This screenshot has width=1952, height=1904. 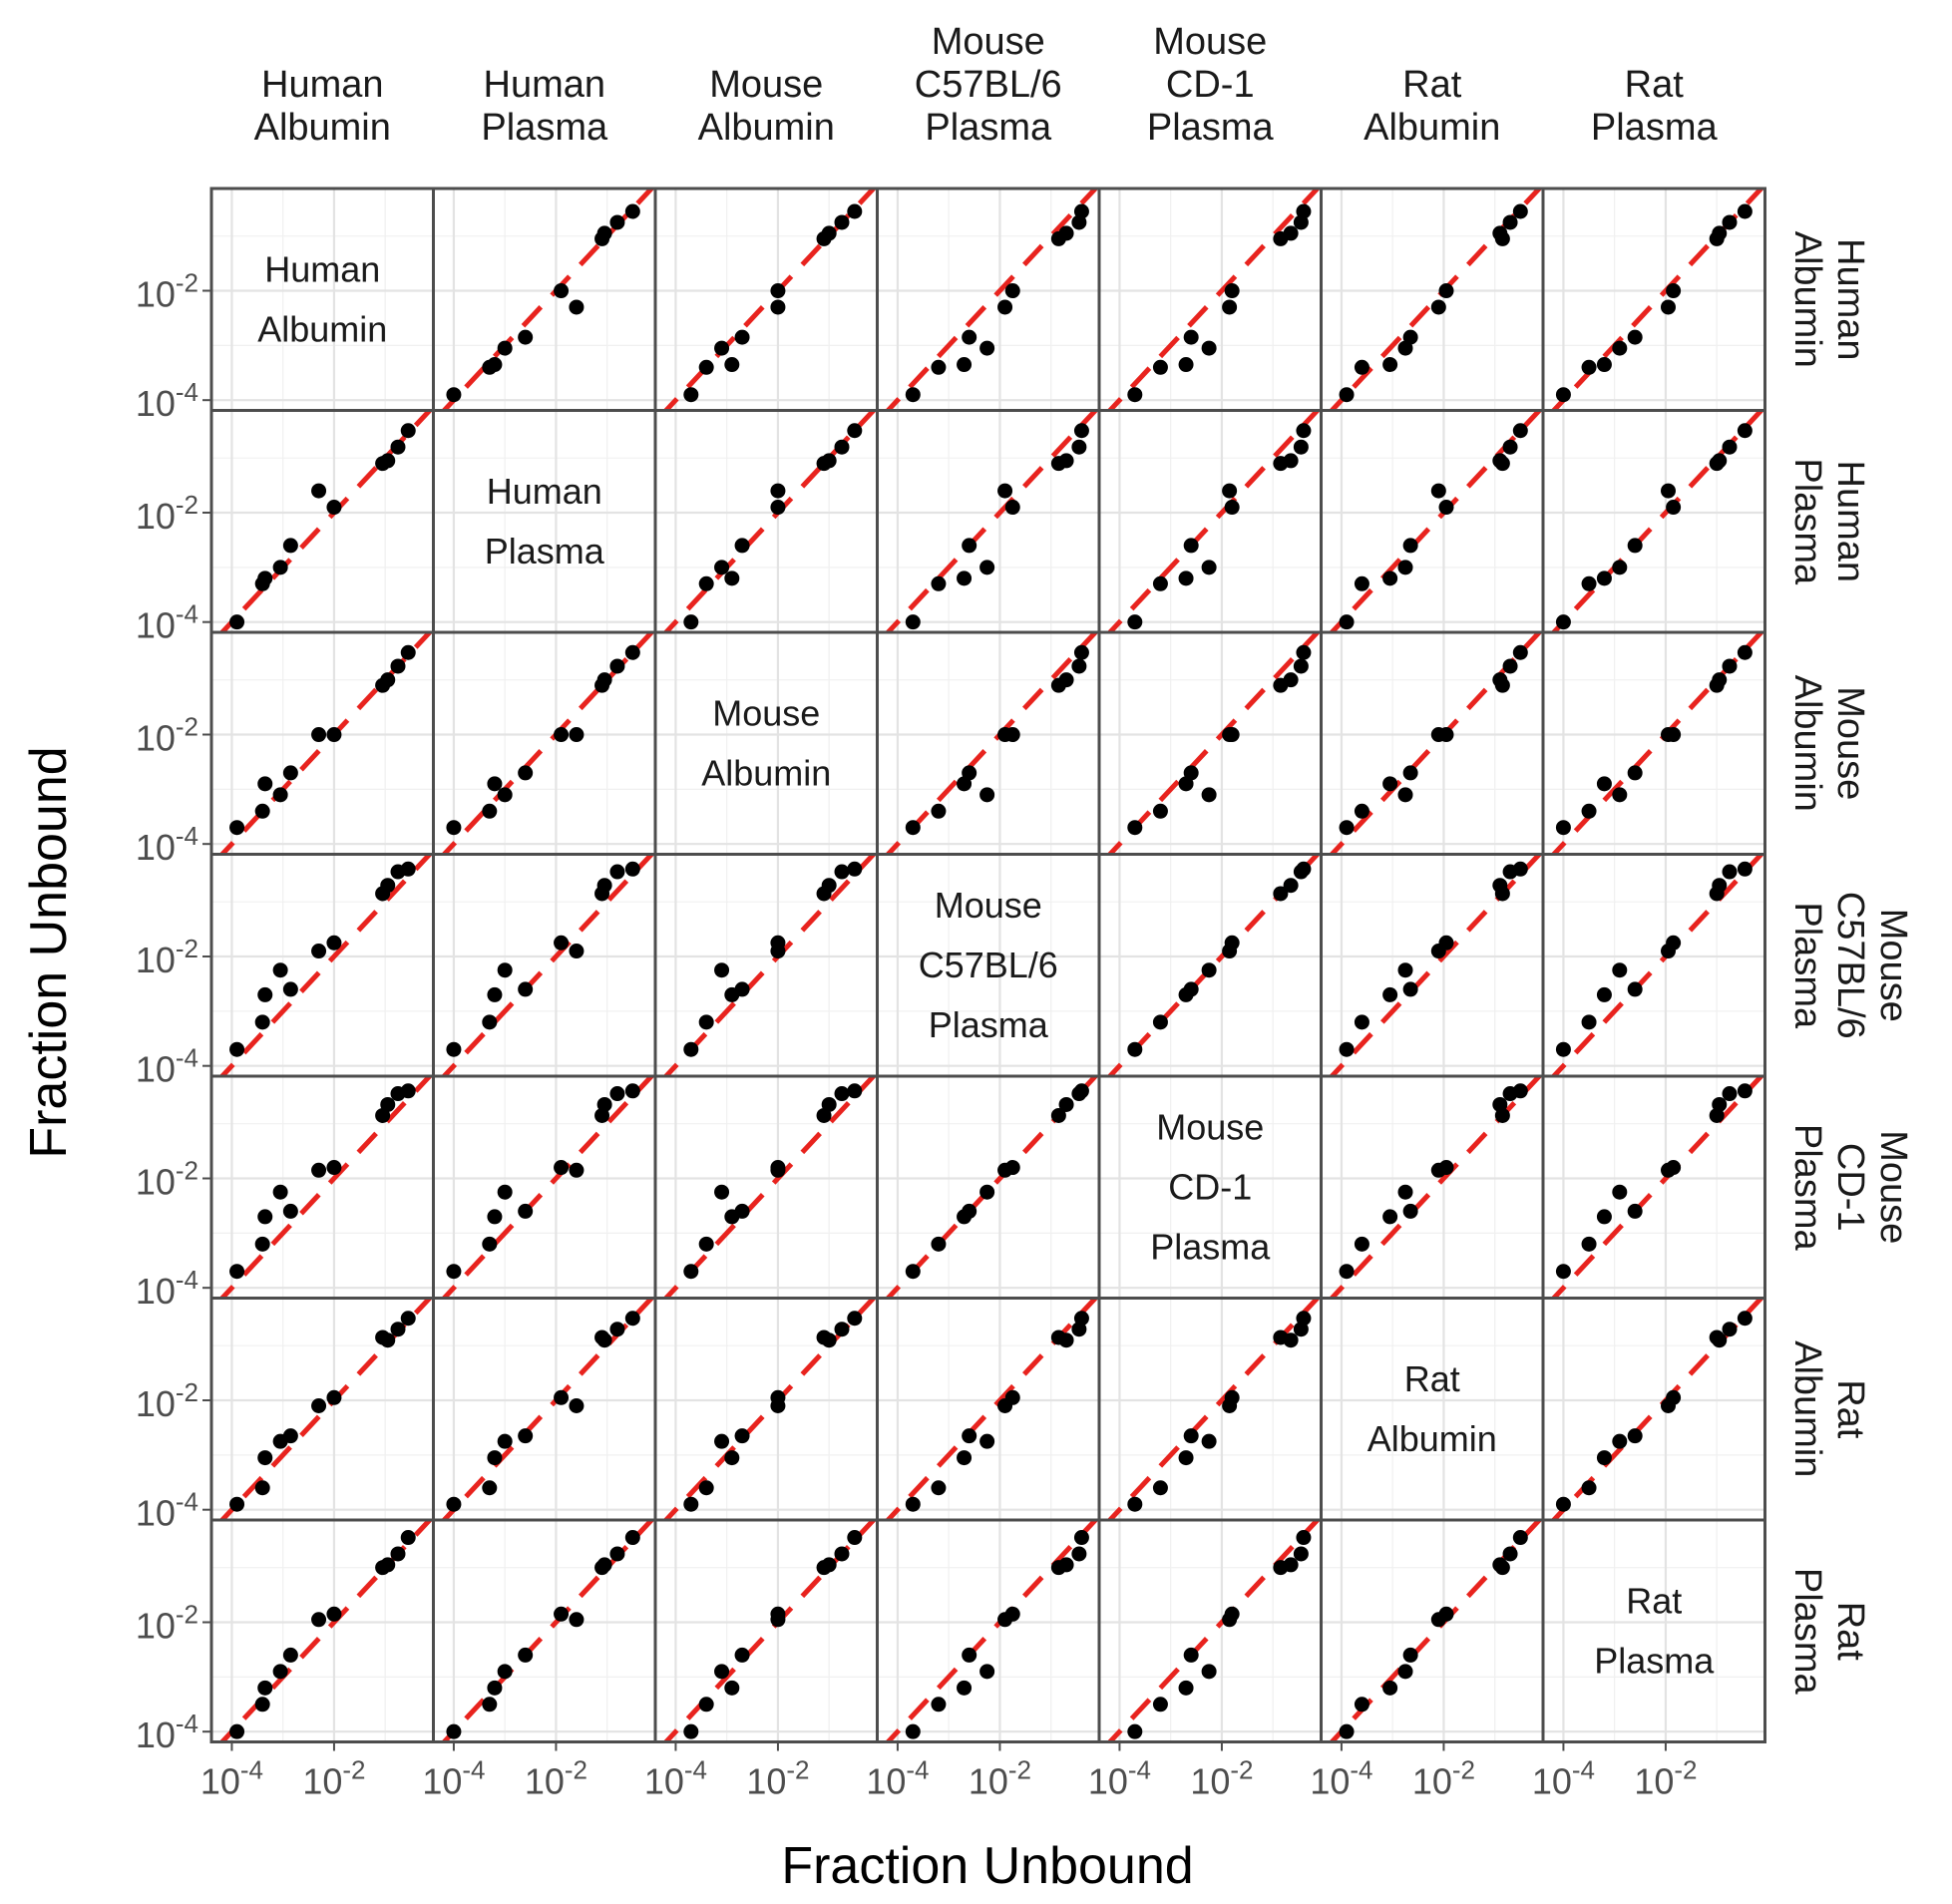 I want to click on column-strip-label: Rat, so click(x=1655, y=85).